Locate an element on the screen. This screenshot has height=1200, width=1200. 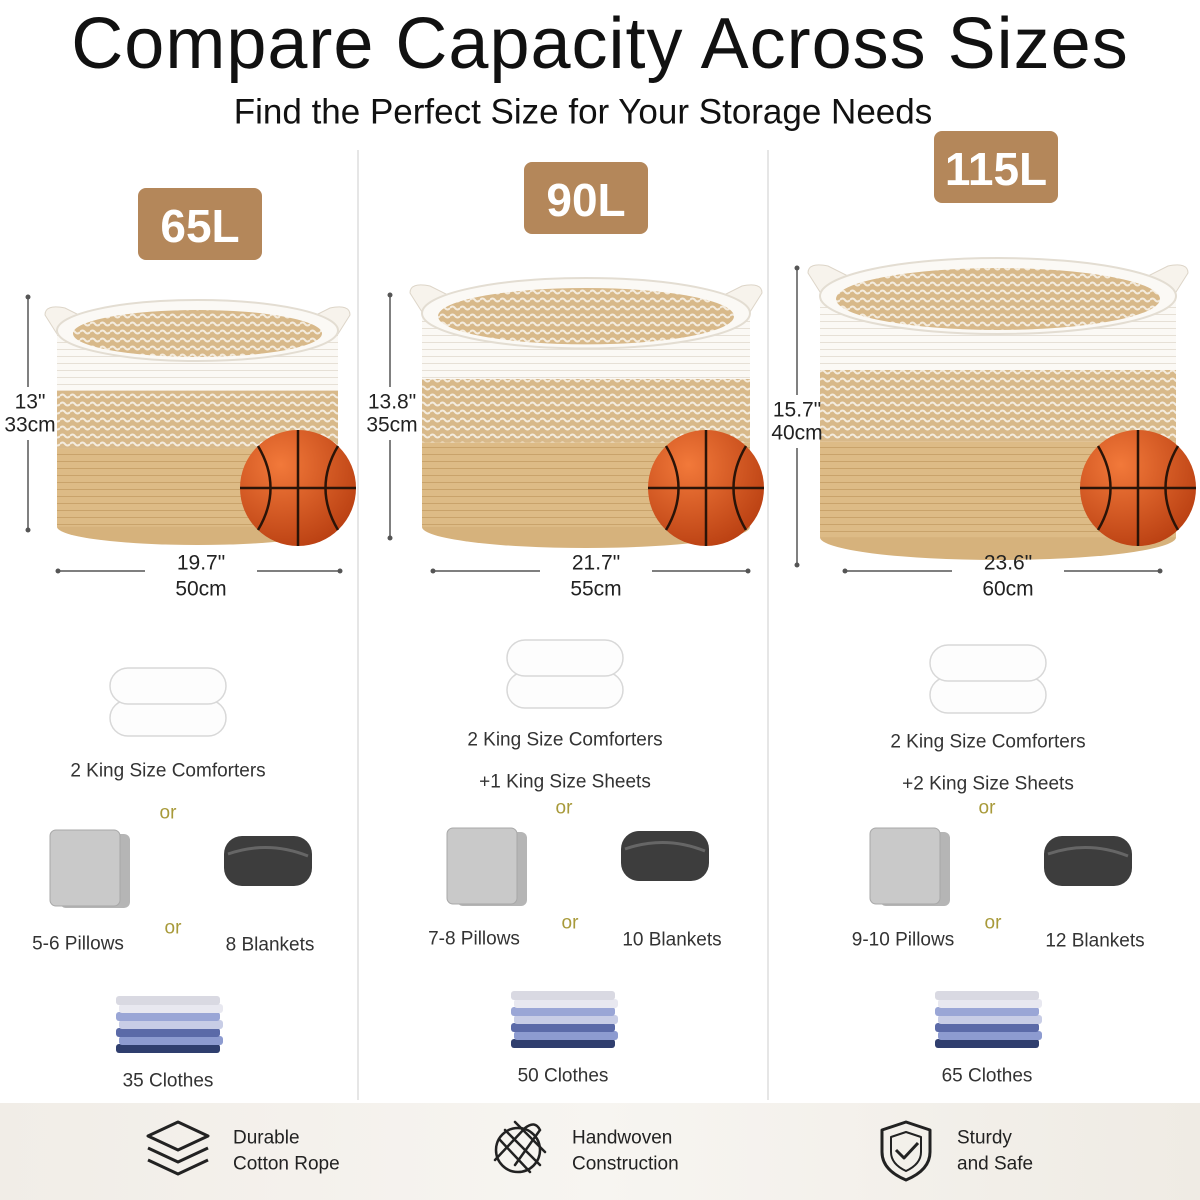
height-inches: 15.7" is located at coordinates (797, 410).